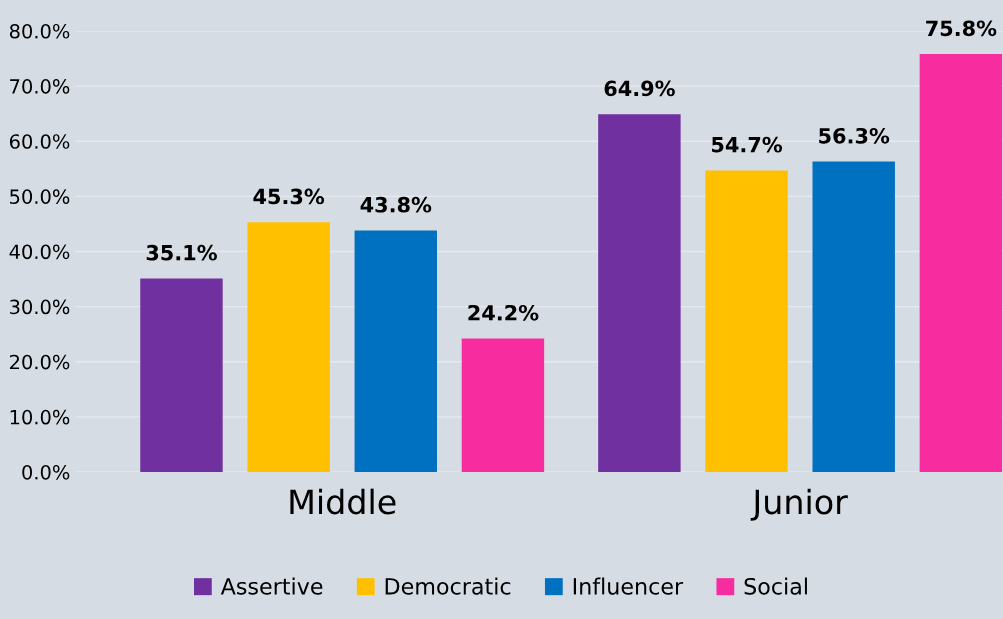 The height and width of the screenshot is (619, 1003). Describe the element at coordinates (39, 141) in the screenshot. I see `y-tick-label: 60.0%` at that location.